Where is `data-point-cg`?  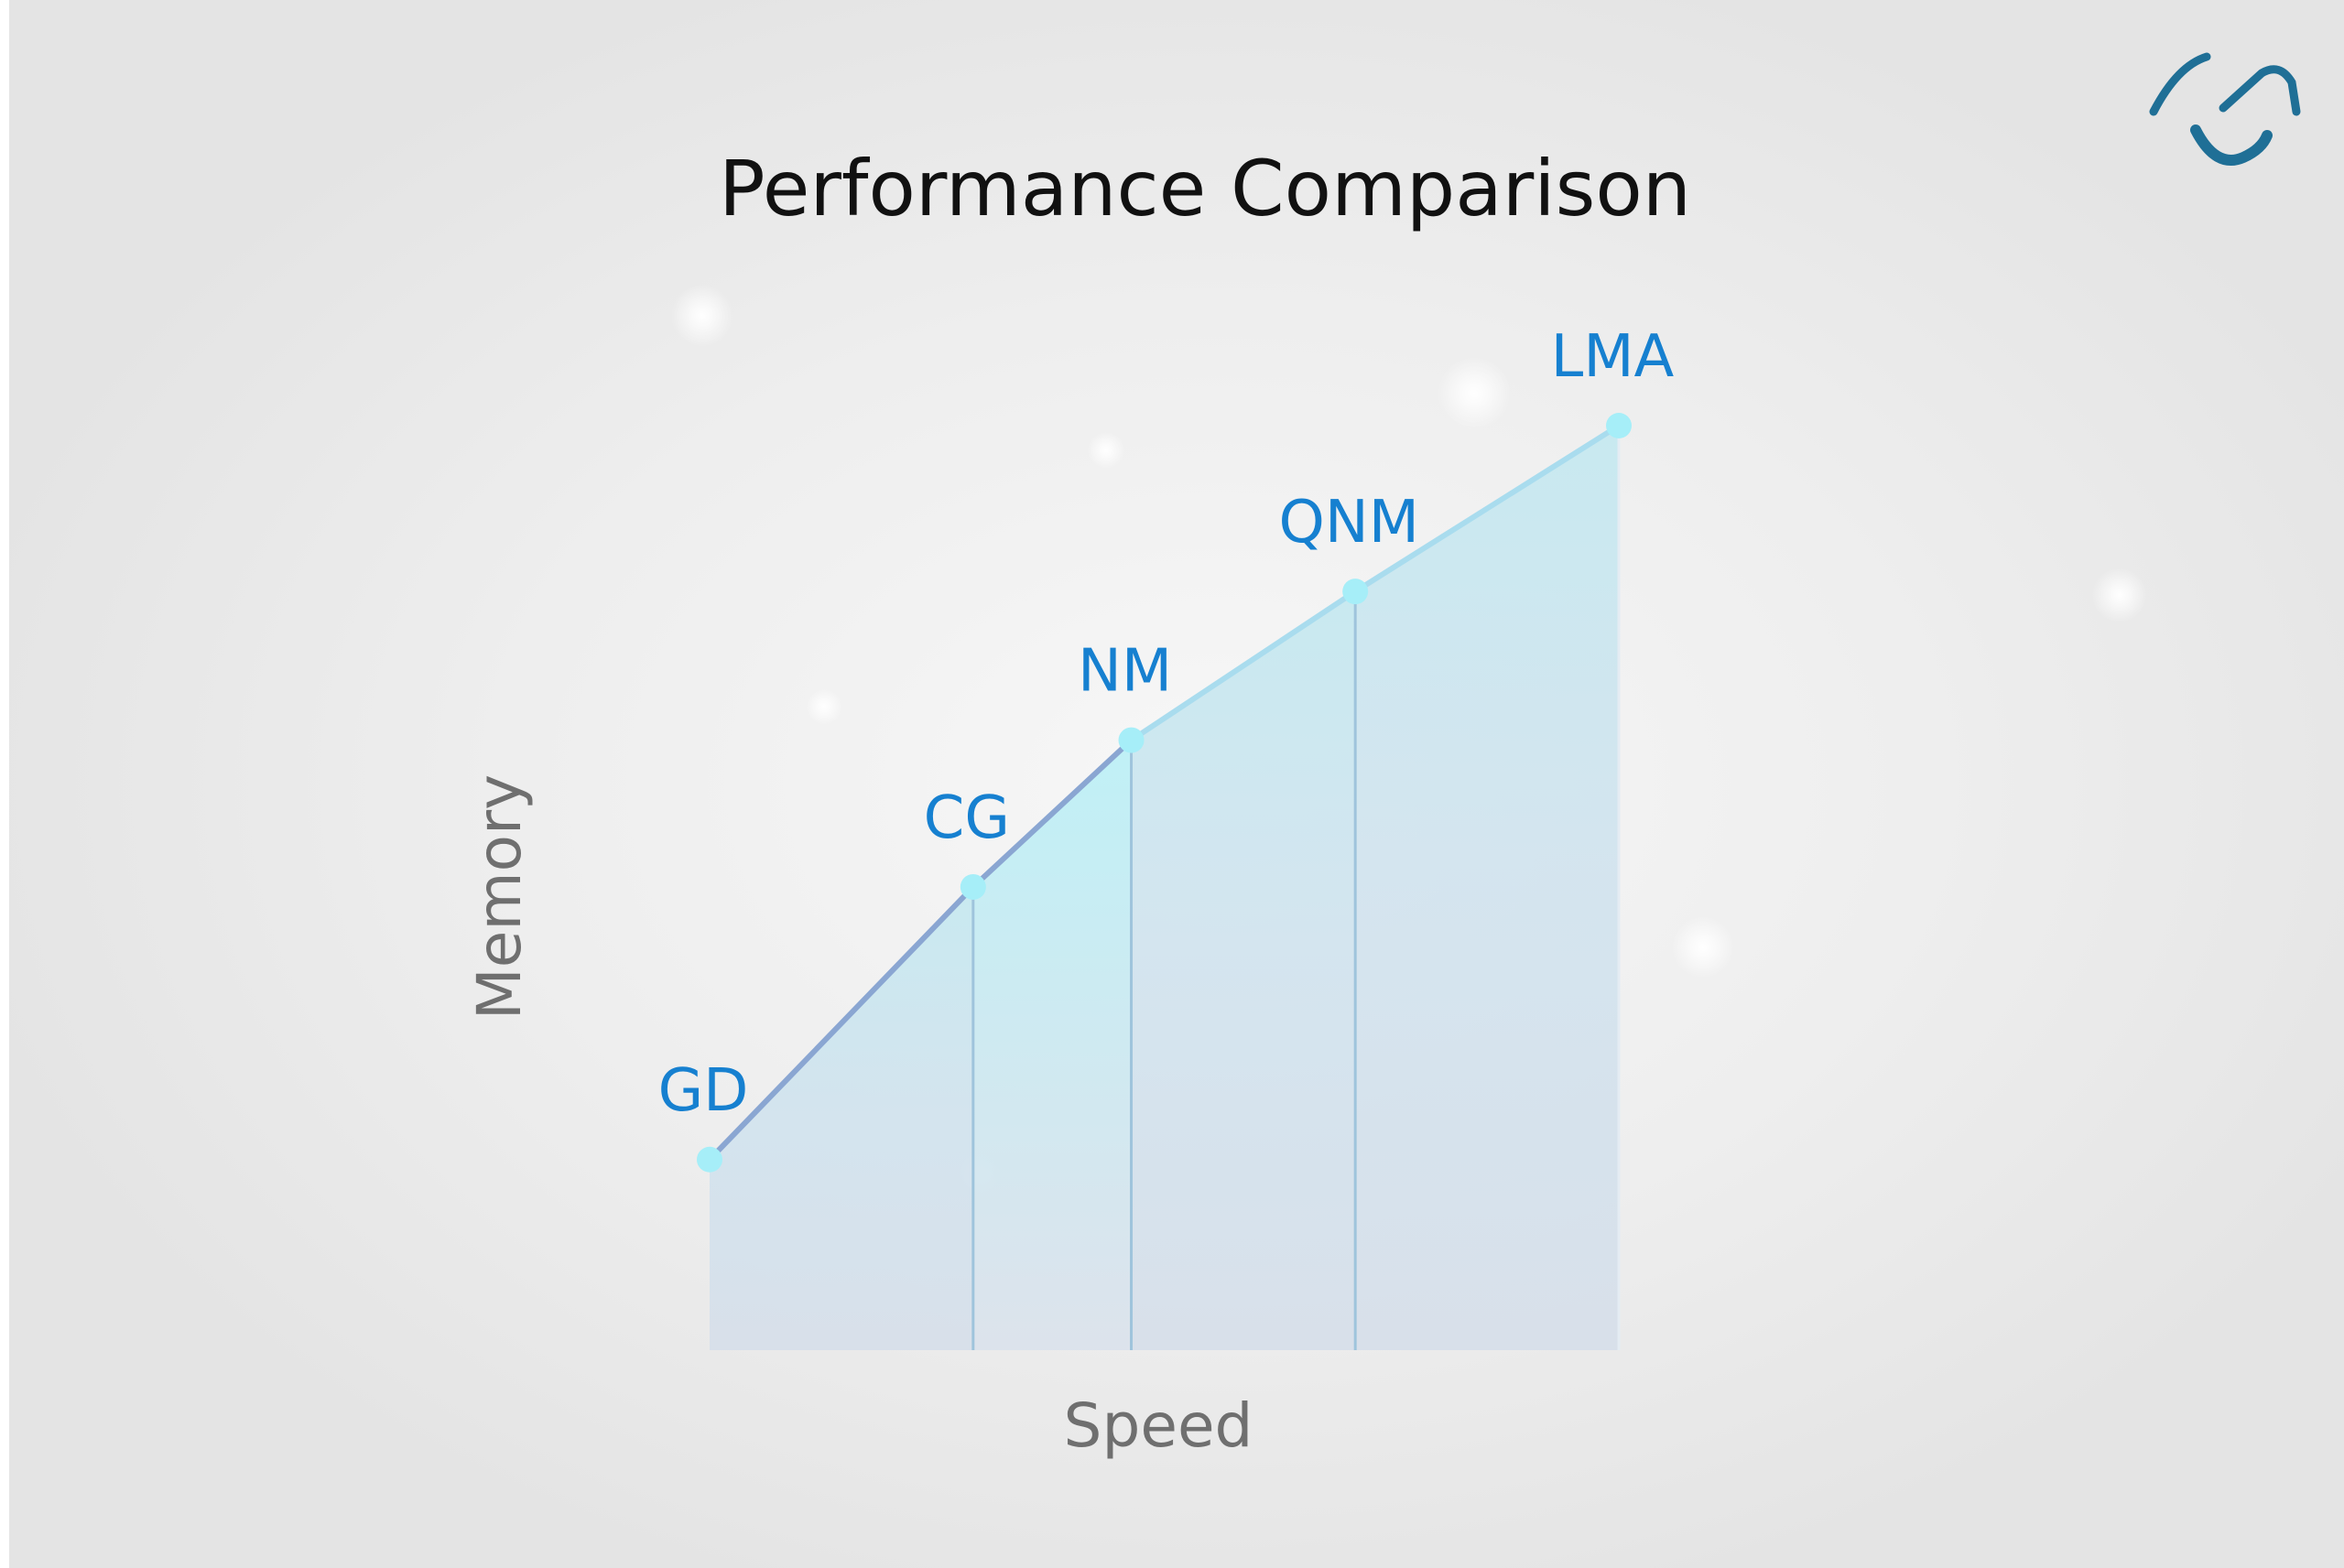 data-point-cg is located at coordinates (973, 886).